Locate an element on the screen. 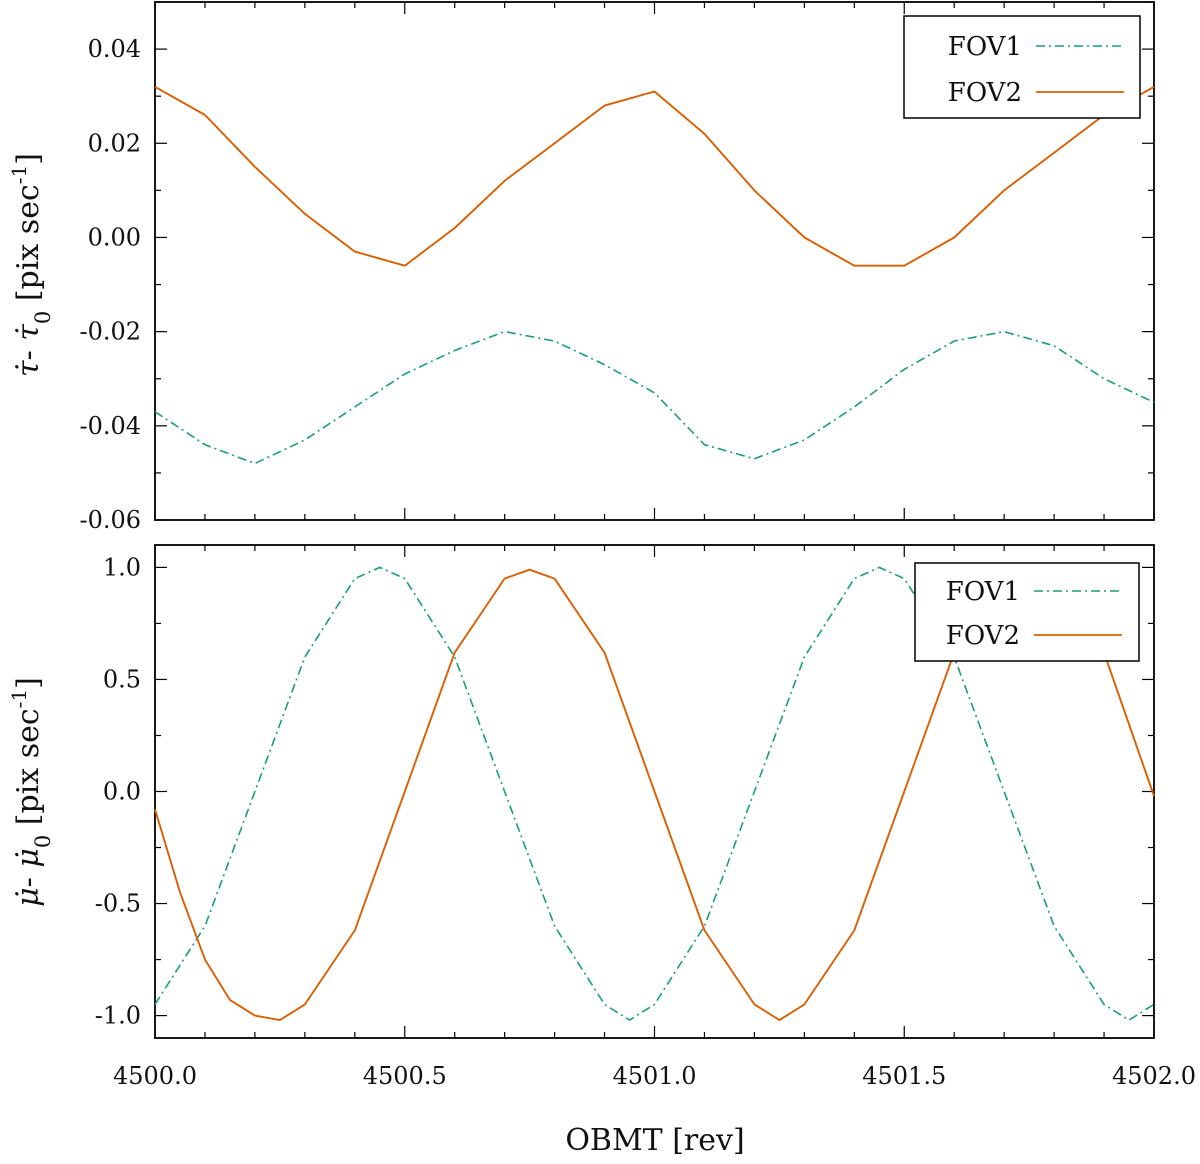 This screenshot has height=1164, width=1200. top-ylabel-superscript: -1 is located at coordinates (19, 174).